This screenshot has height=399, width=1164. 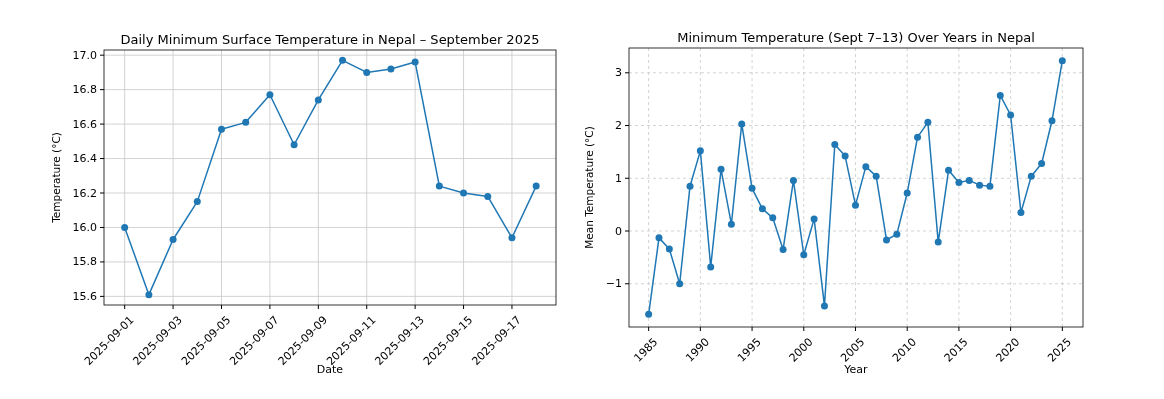 I want to click on y-tick-label: 16.4, so click(x=84, y=159).